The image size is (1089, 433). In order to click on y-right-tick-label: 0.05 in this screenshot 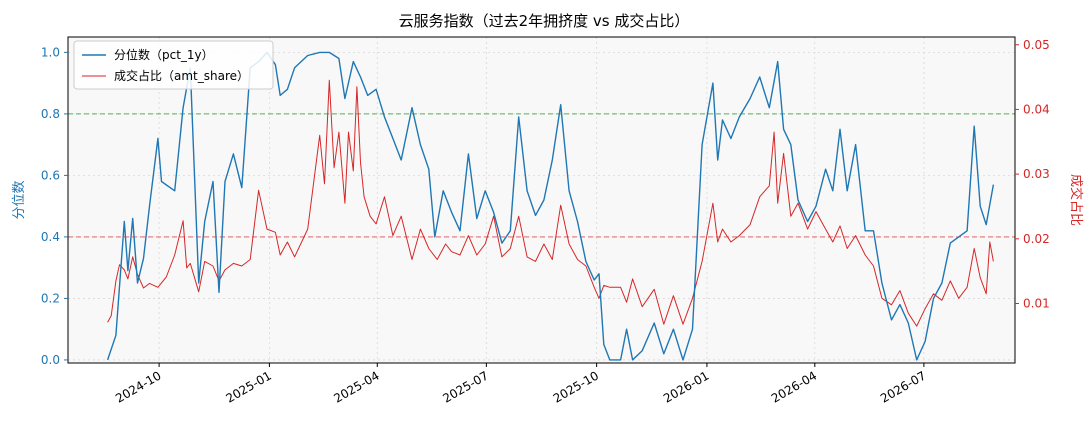, I will do `click(1036, 45)`.